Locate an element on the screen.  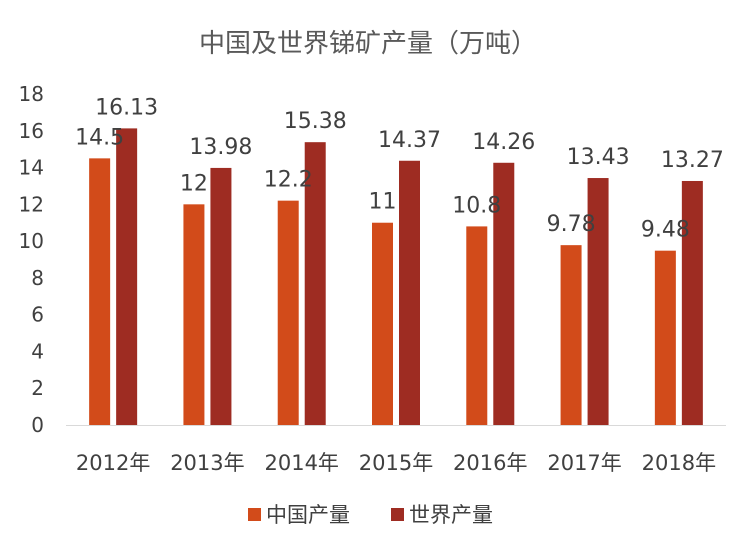
data-label: 11 is located at coordinates (383, 202).